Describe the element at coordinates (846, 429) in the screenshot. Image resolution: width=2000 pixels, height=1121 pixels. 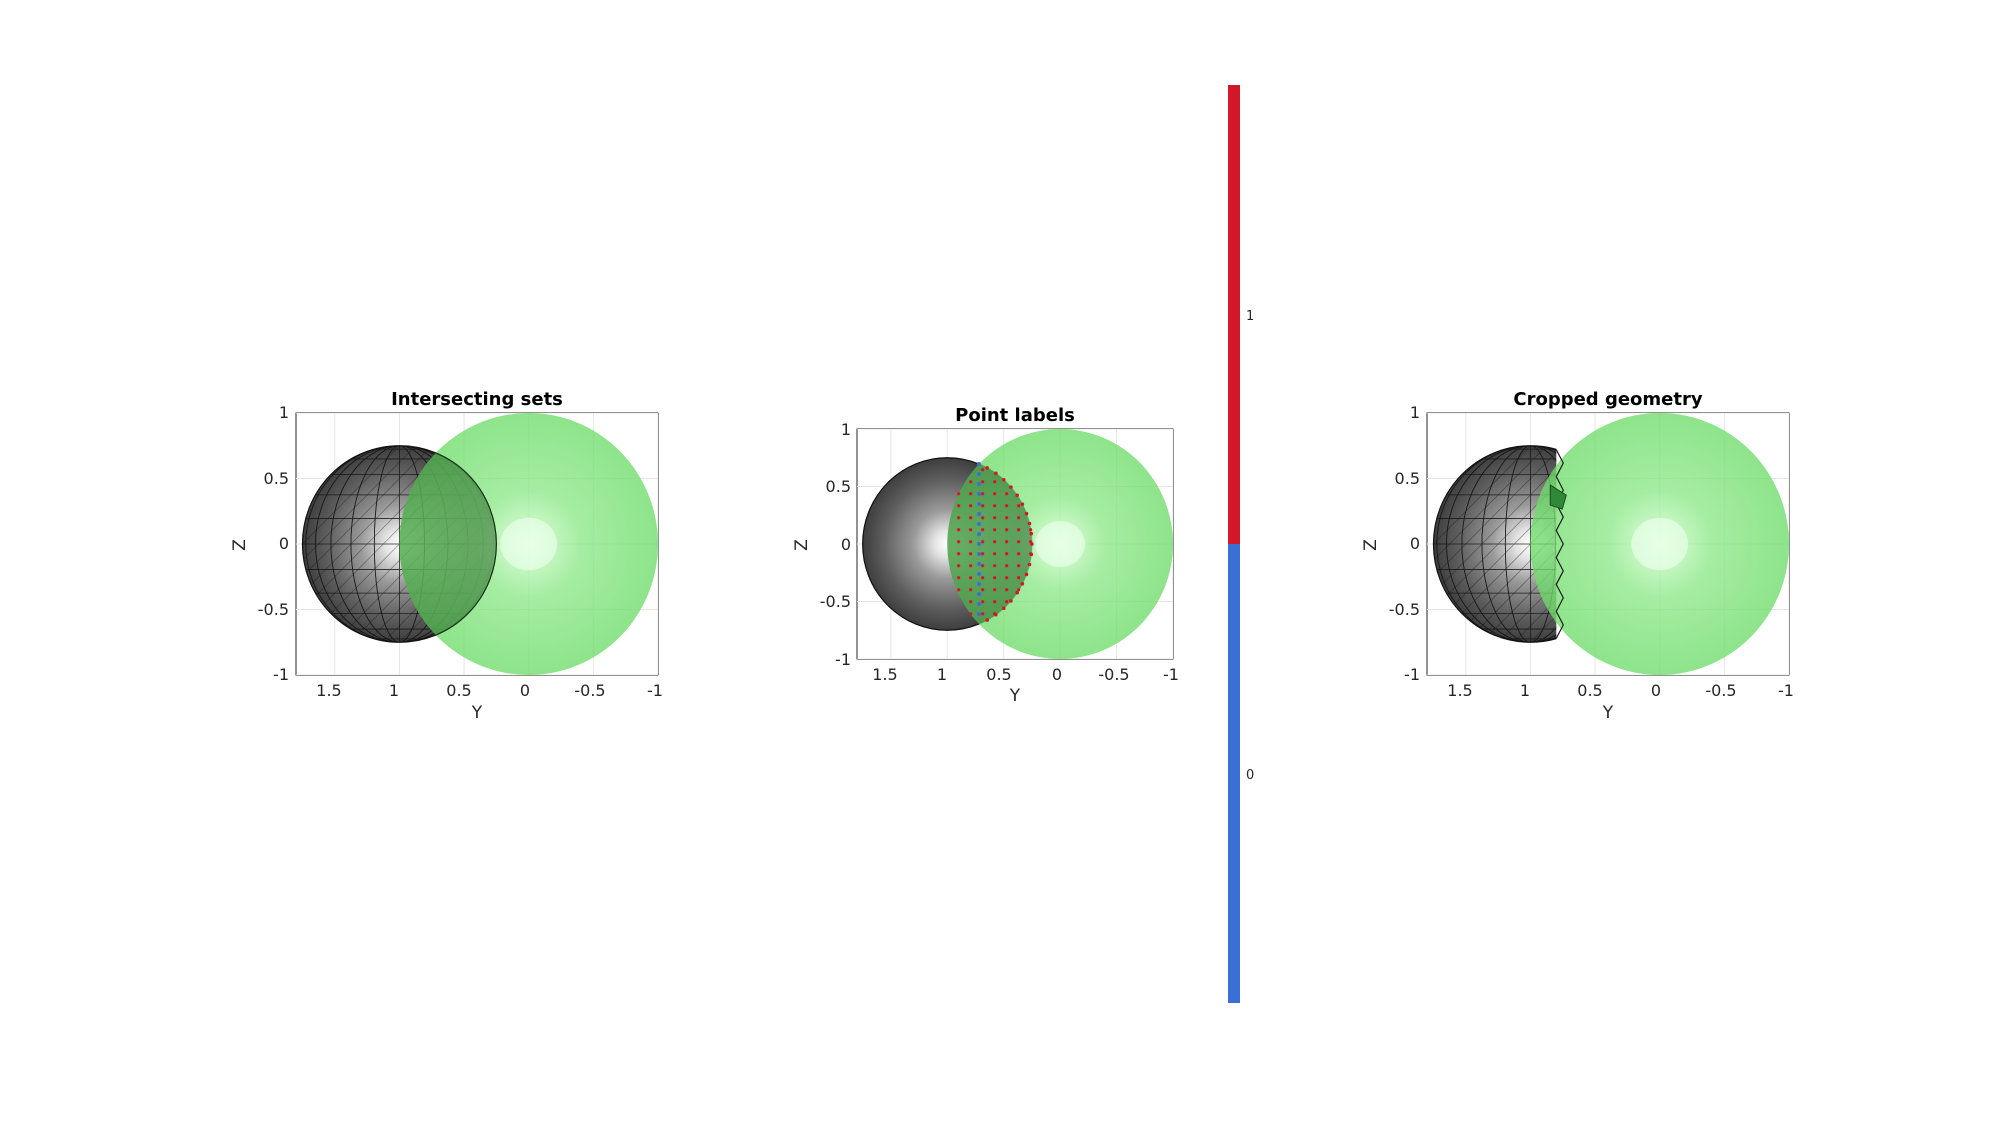
I see `y-tick-label: 1` at that location.